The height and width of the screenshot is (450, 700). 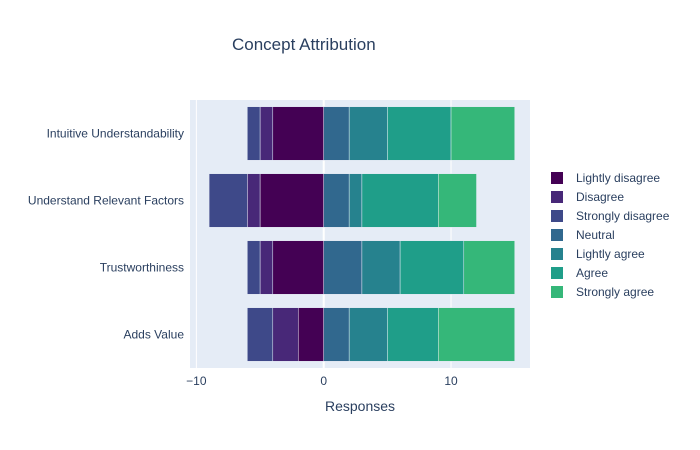 I want to click on legend-item: Neutral, so click(x=583, y=235).